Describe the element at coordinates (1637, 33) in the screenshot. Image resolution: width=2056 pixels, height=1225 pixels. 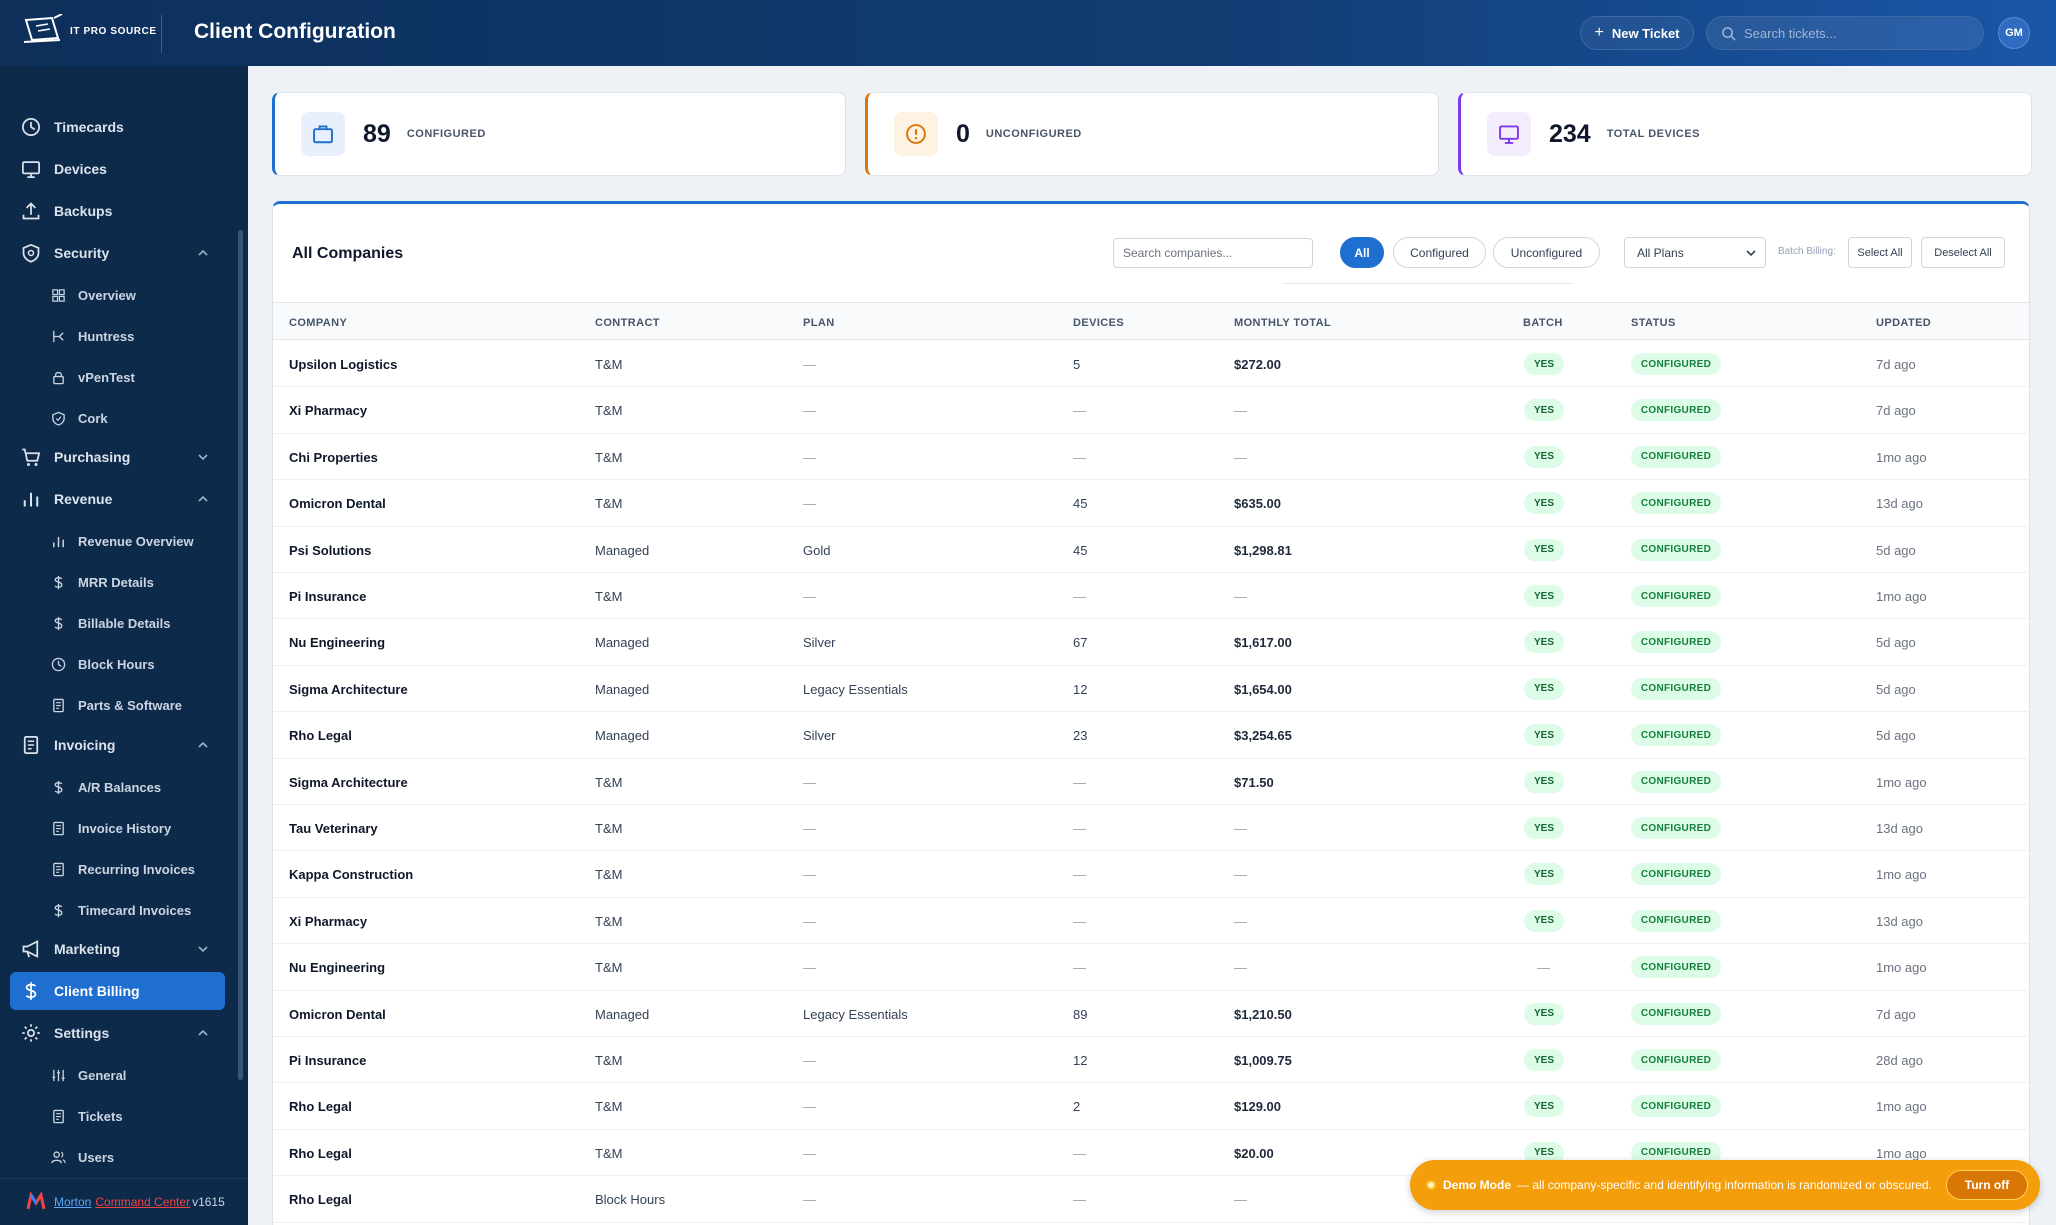
I see `new-ticket-button: + New Ticket` at that location.